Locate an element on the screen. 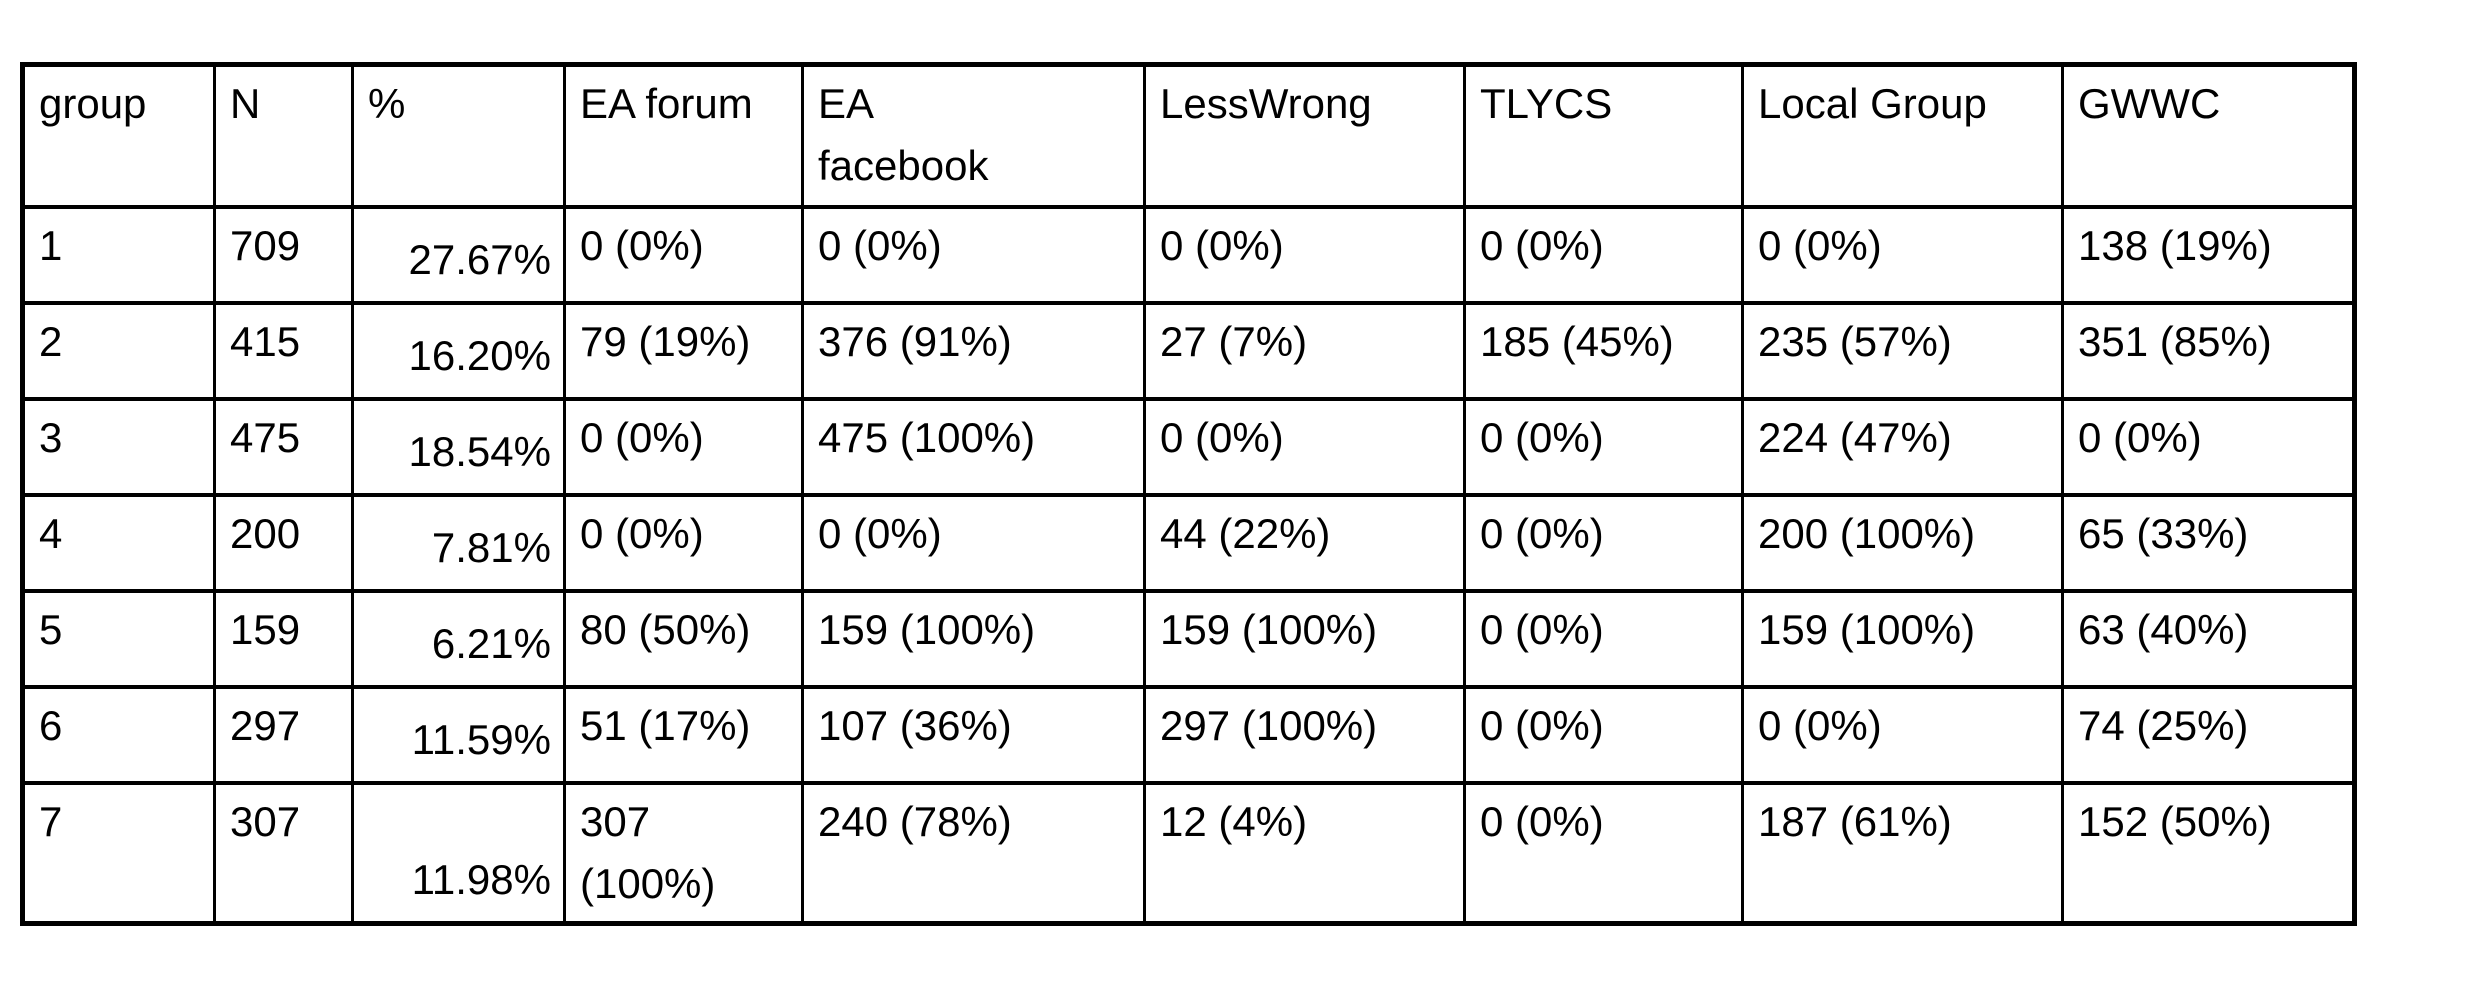 This screenshot has height=1004, width=2490. column-header-label: Local Group is located at coordinates (1872, 103).